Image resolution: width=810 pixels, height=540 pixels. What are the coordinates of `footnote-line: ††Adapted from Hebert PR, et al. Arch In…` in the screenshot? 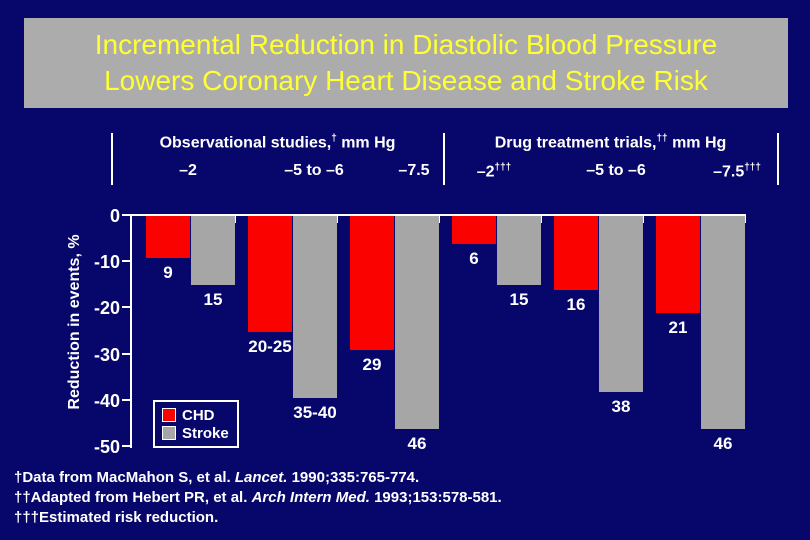 It's located at (258, 497).